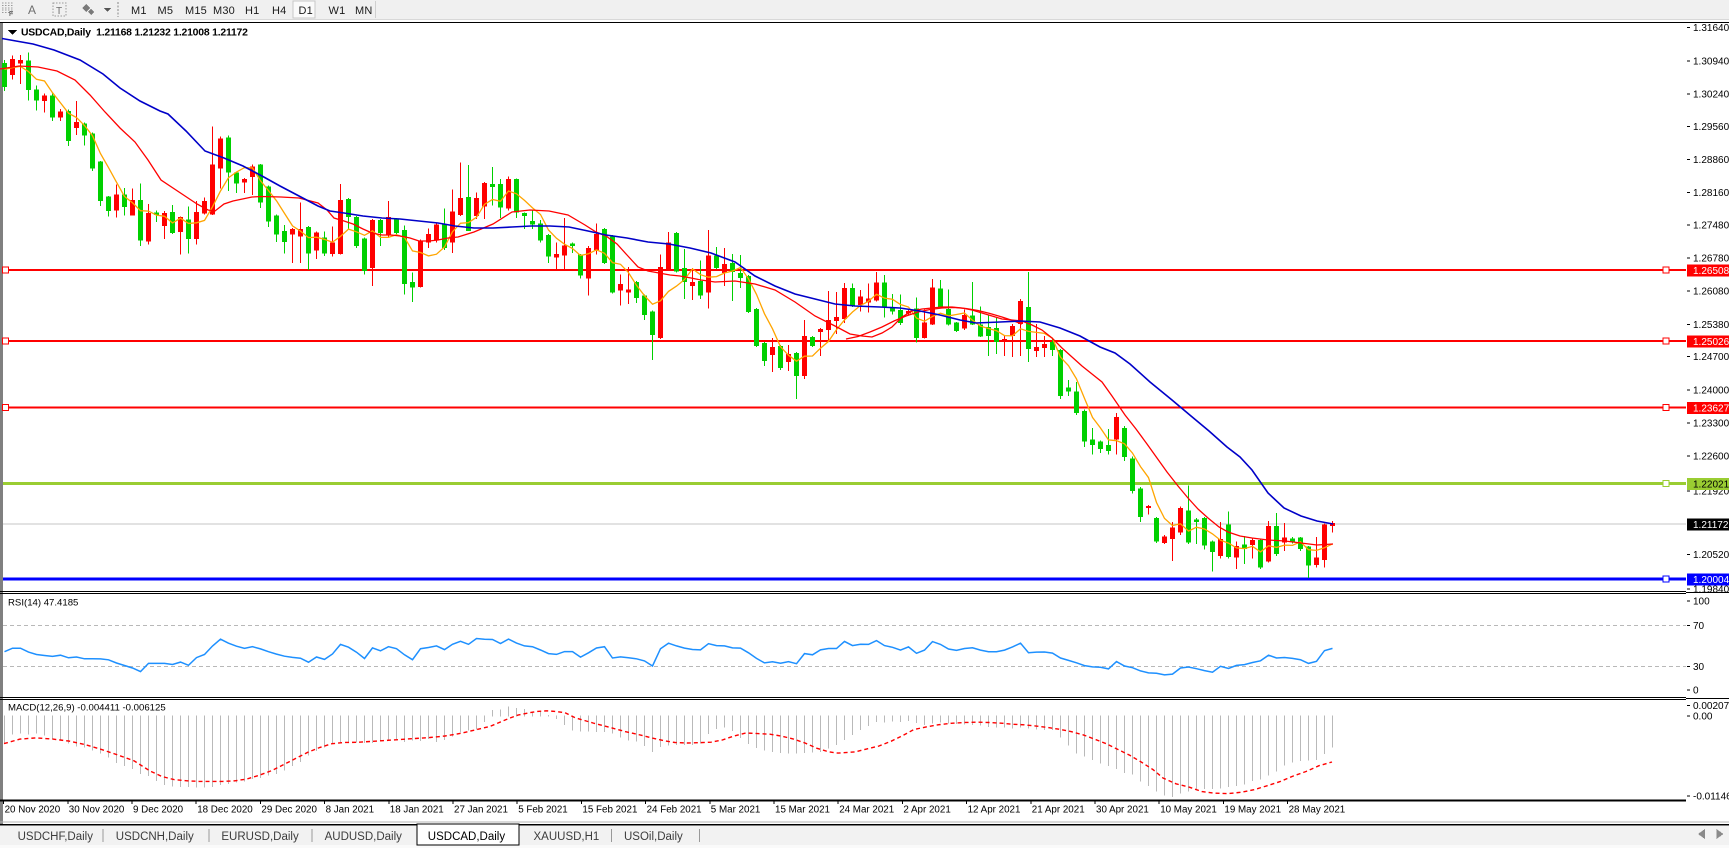 The image size is (1729, 848). Describe the element at coordinates (1711, 292) in the screenshot. I see `svg-text: 1.26080` at that location.